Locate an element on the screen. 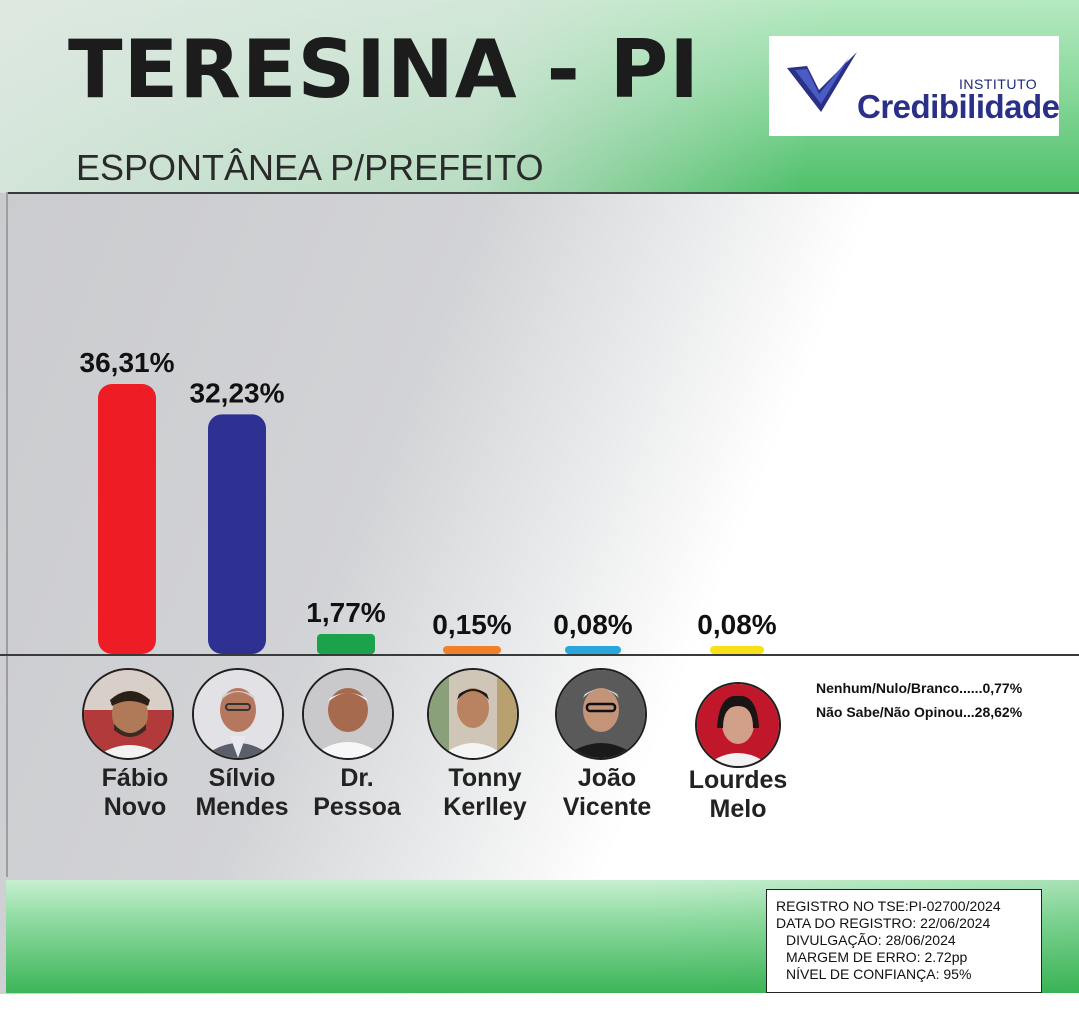 The height and width of the screenshot is (1032, 1079). institute-logo: INSTITUTO Credibilidade is located at coordinates (914, 86).